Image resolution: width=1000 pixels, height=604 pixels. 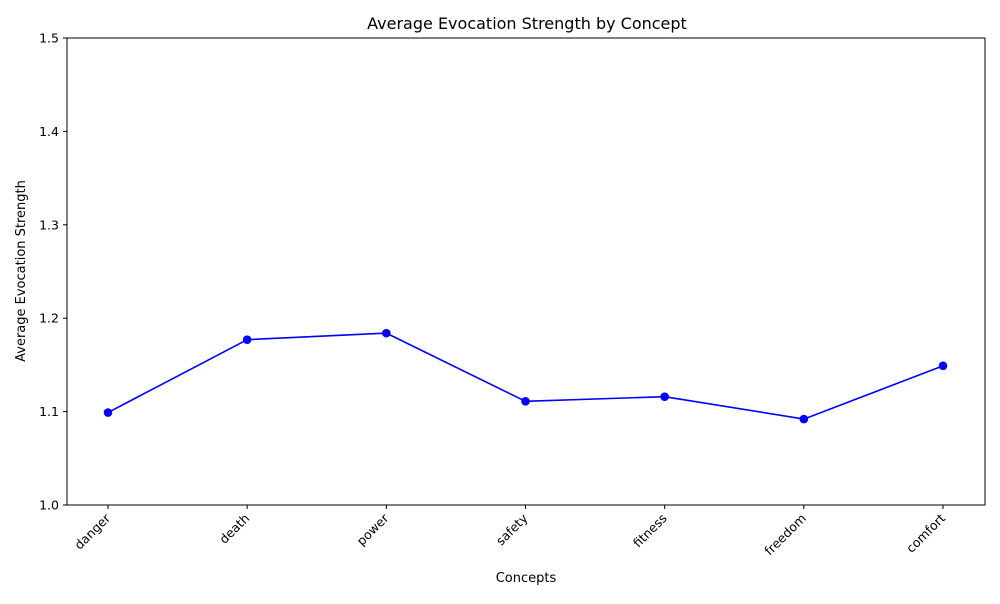 What do you see at coordinates (804, 419) in the screenshot?
I see `data-point-freedom` at bounding box center [804, 419].